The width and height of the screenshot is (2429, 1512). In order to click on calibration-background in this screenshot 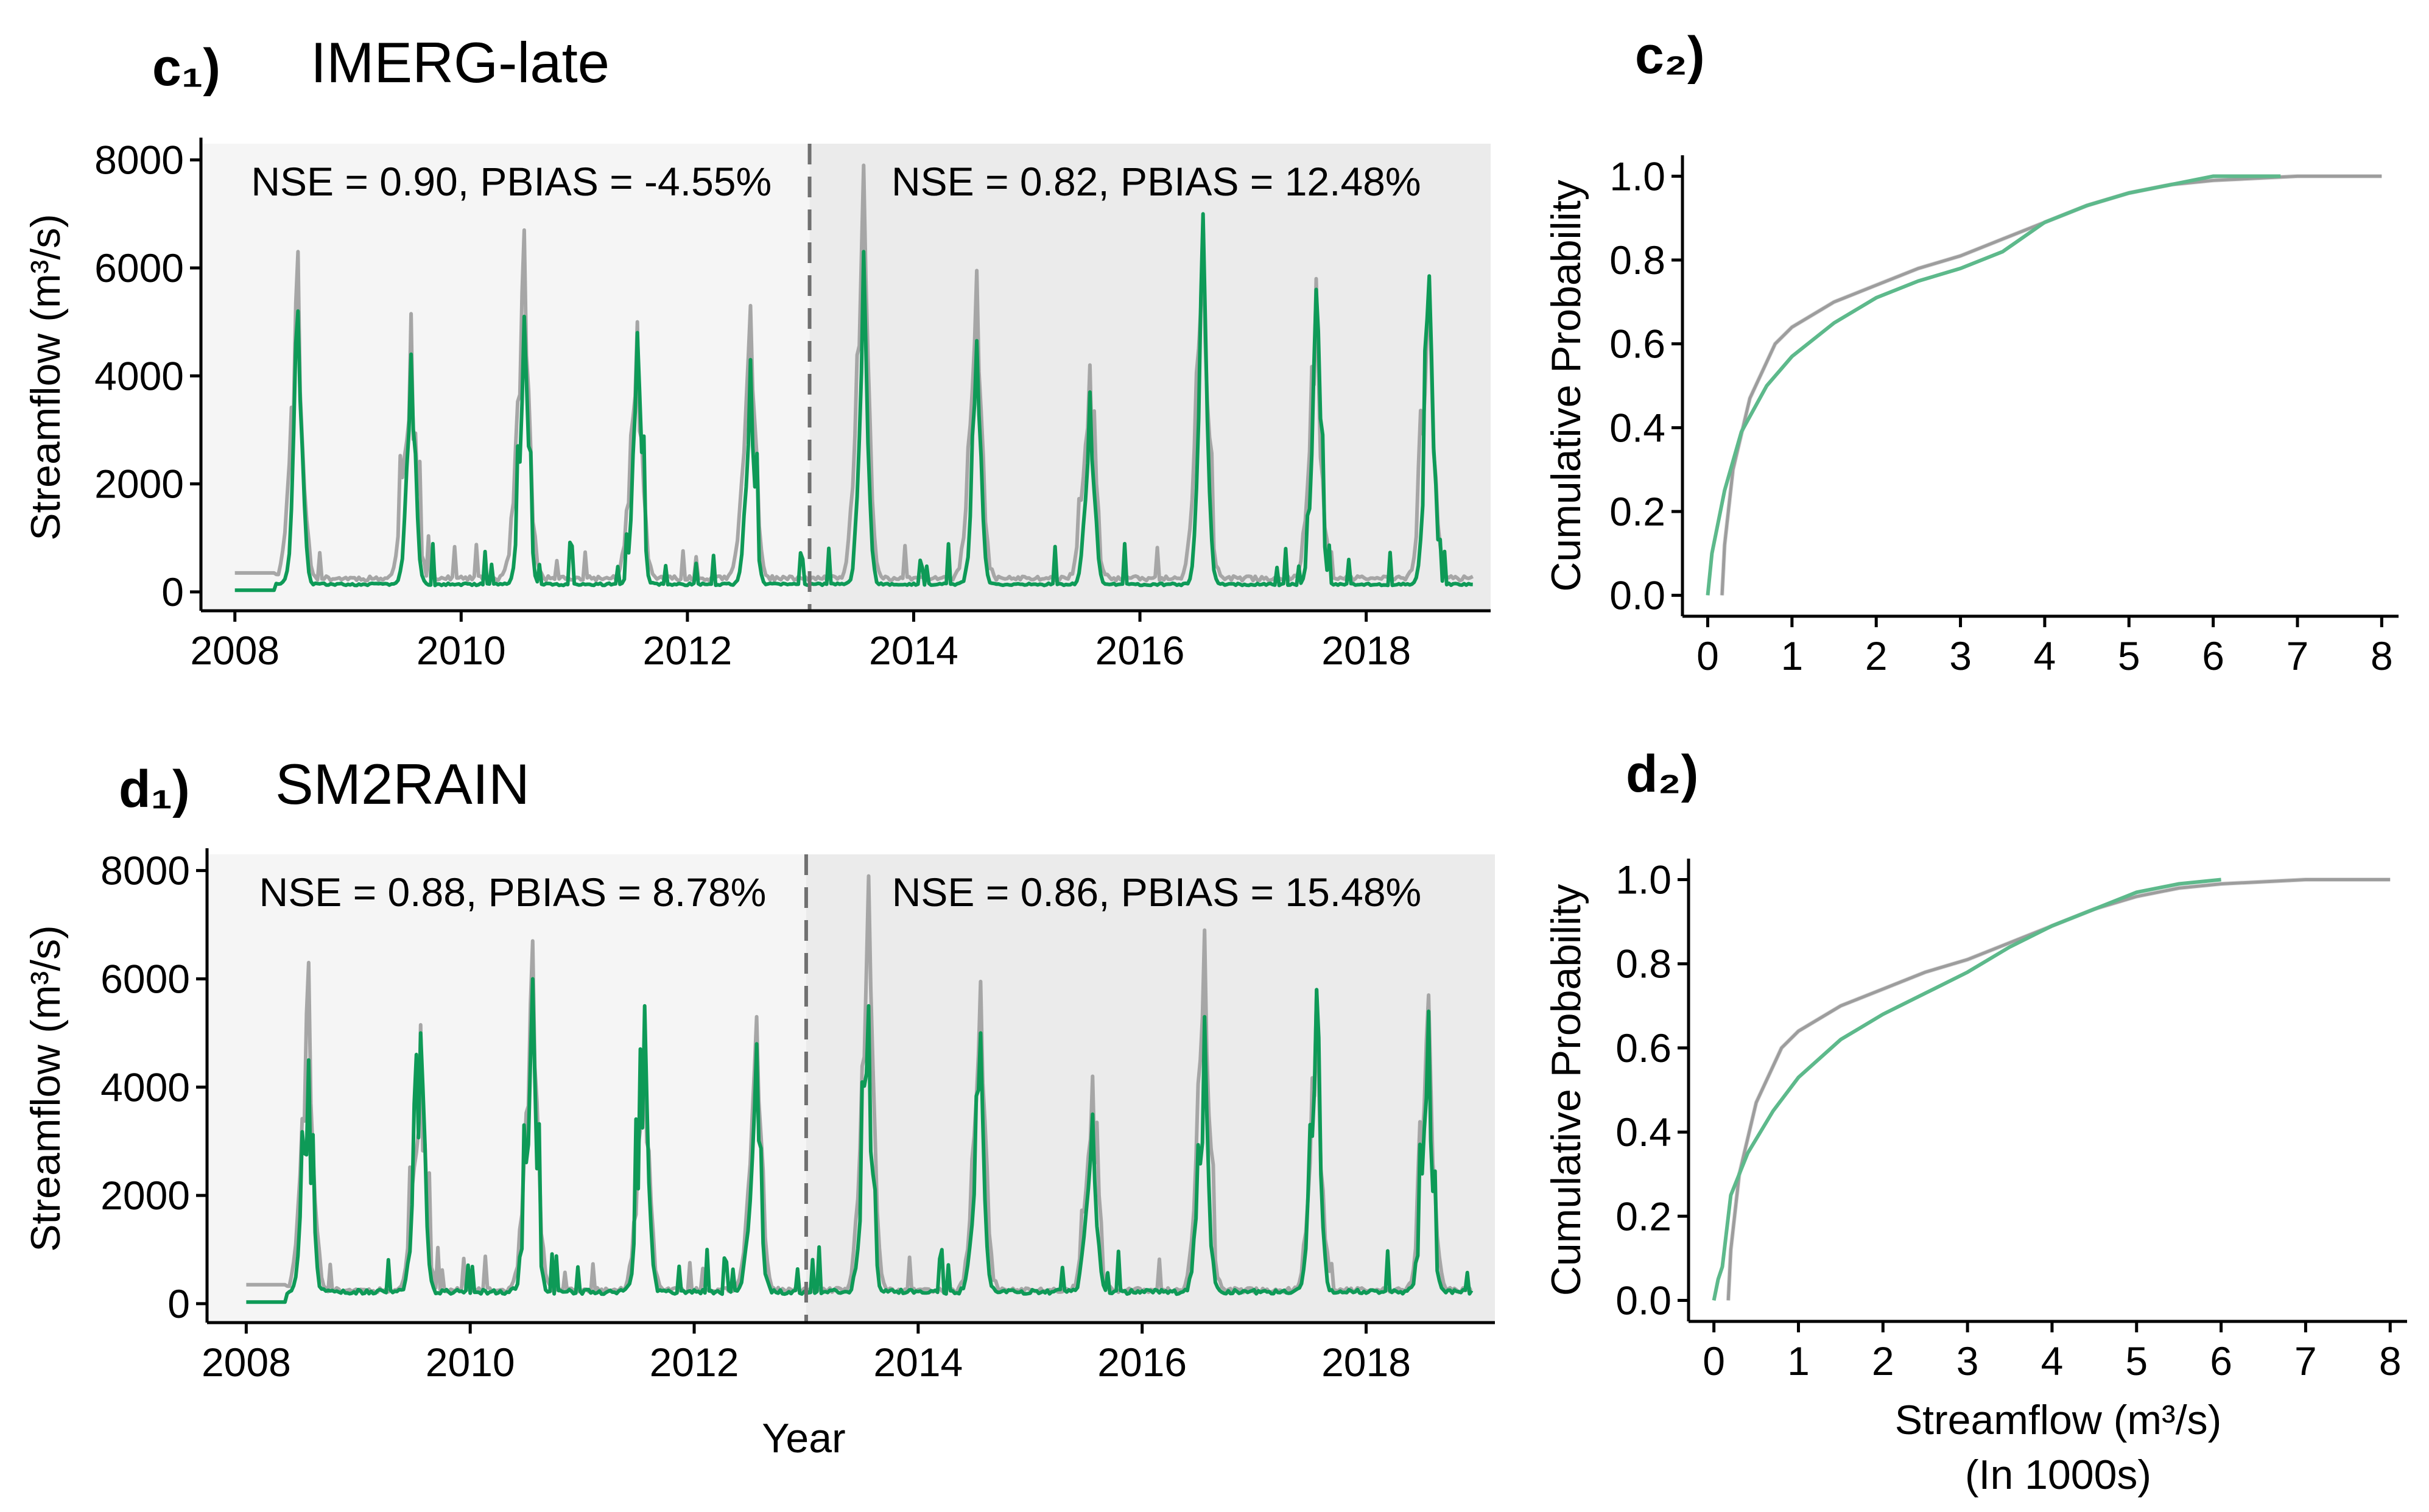, I will do `click(505, 378)`.